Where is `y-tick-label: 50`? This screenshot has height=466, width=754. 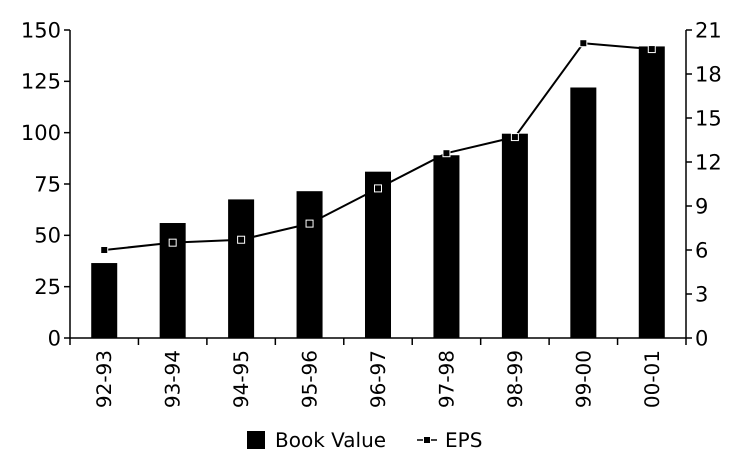
y-tick-label: 50 is located at coordinates (47, 236).